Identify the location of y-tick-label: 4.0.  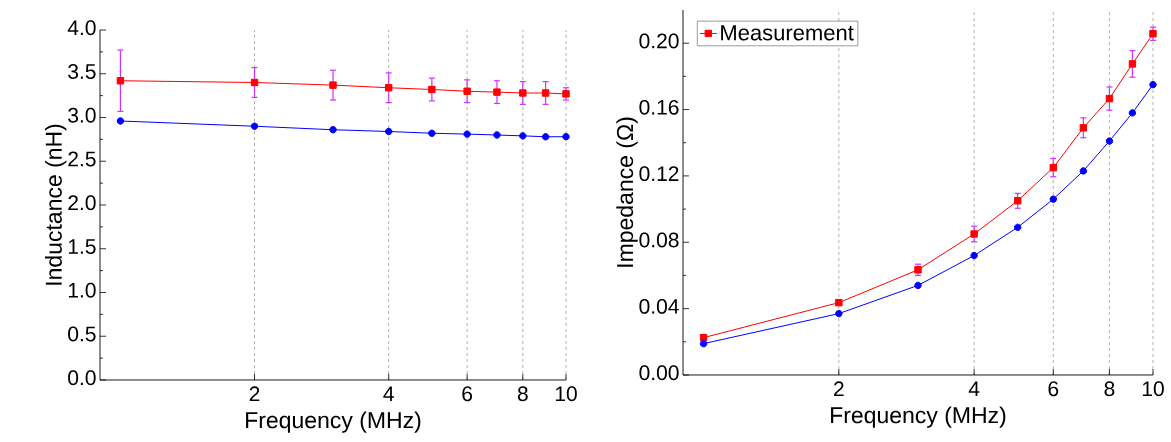
(81, 28).